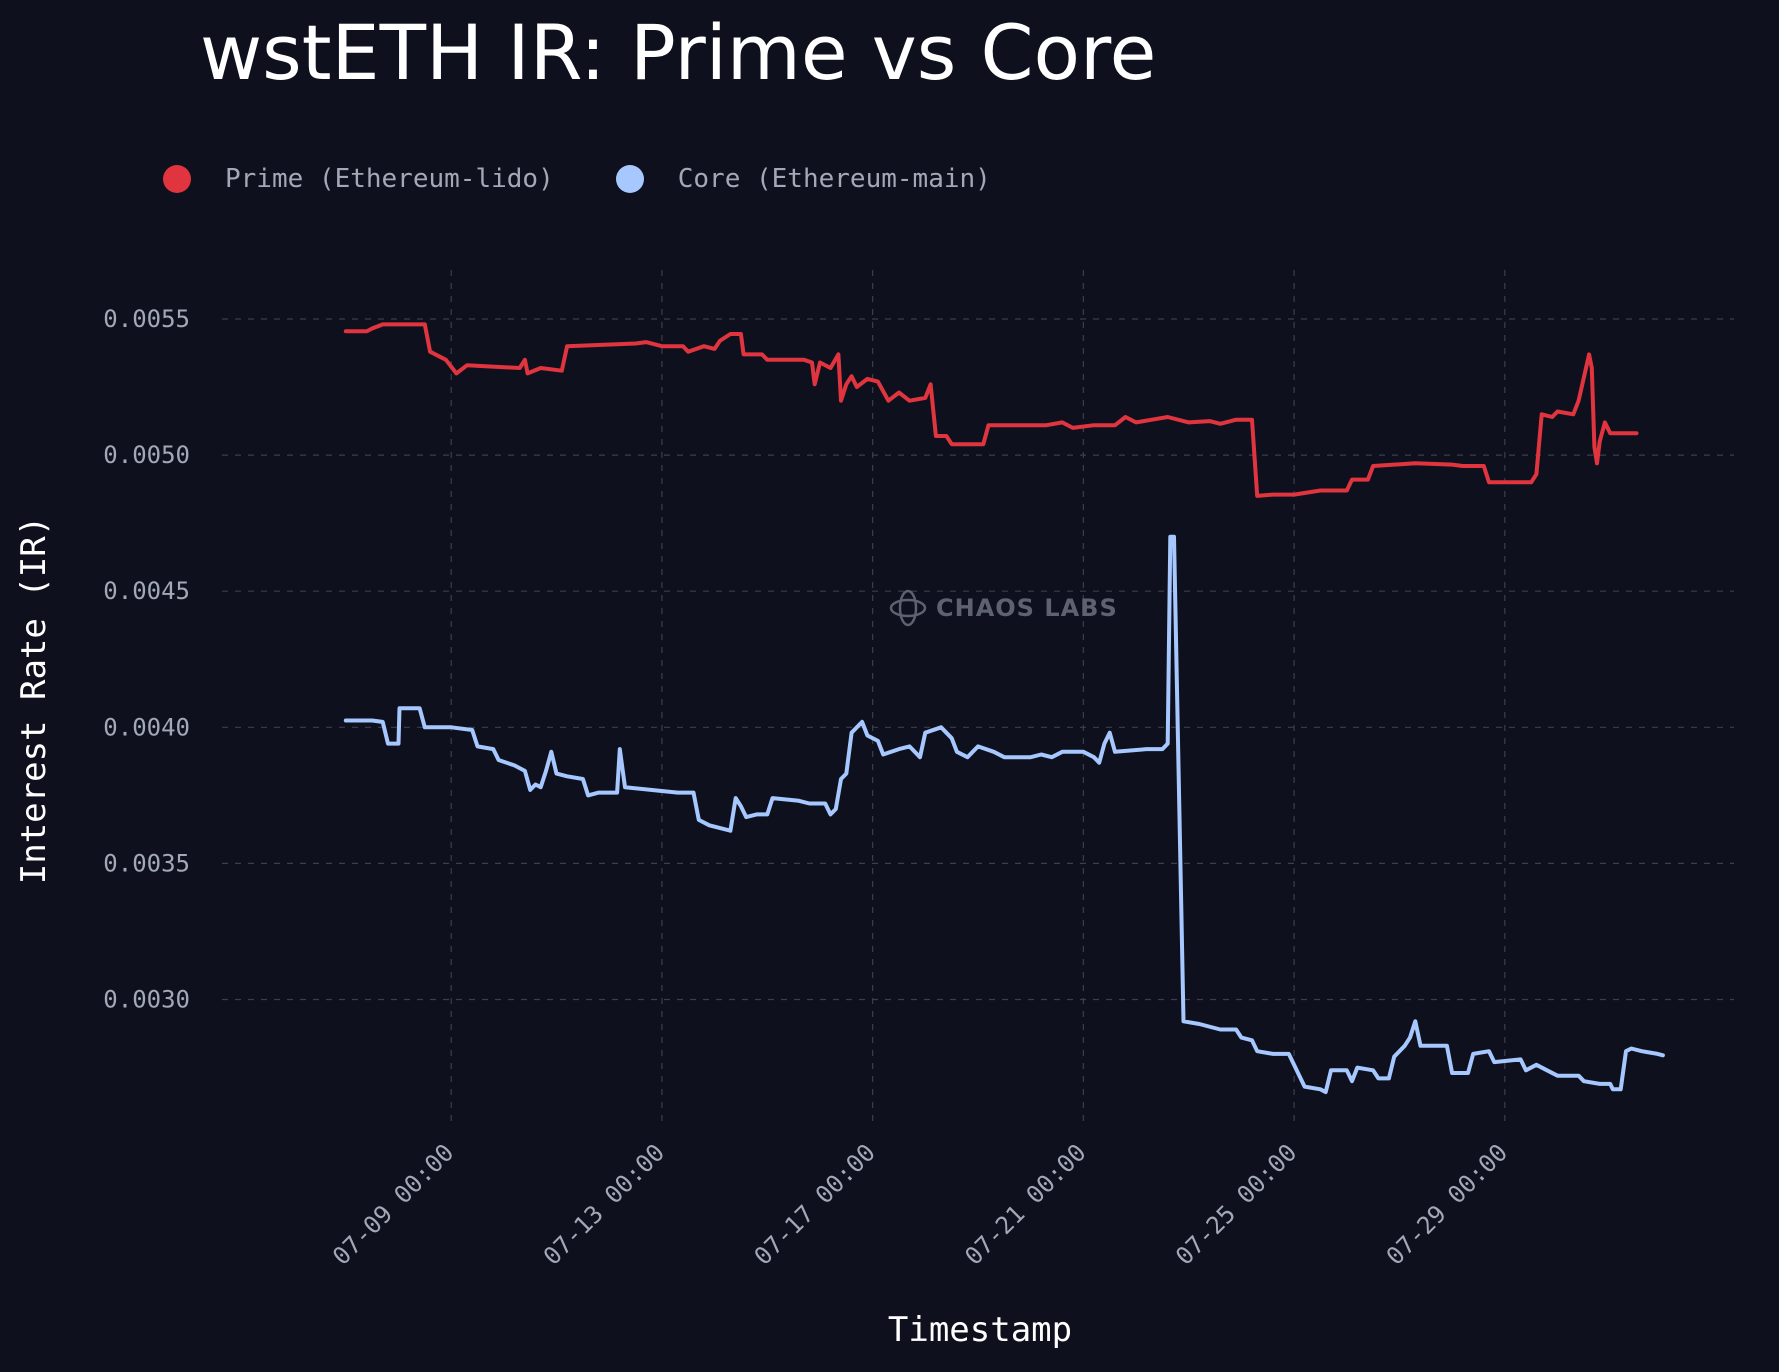 The height and width of the screenshot is (1372, 1779). I want to click on x-tick-label: 07-17 00:00, so click(815, 1204).